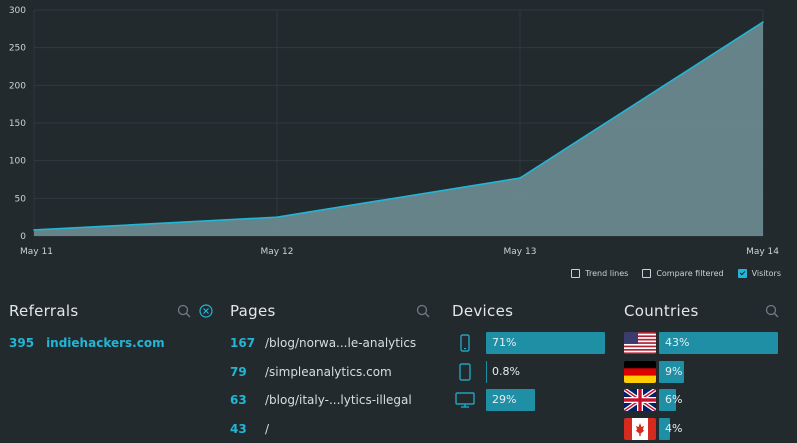 This screenshot has height=443, width=797. I want to click on trend-lines-toggle: Trend lines, so click(599, 273).